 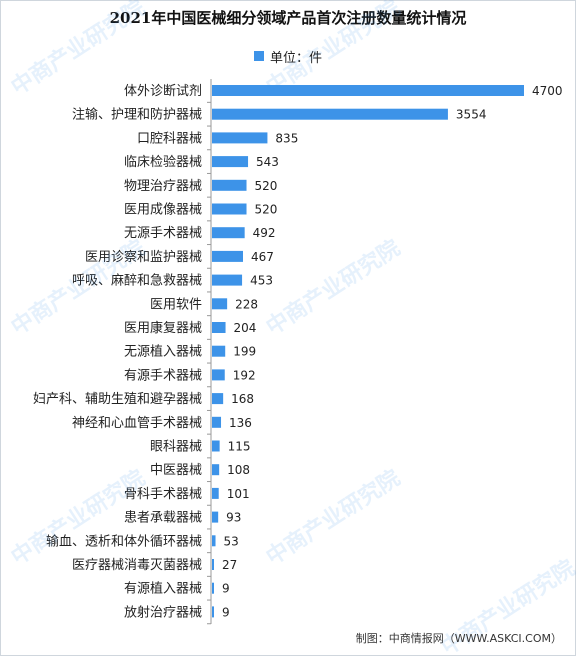 What do you see at coordinates (163, 233) in the screenshot?
I see `category-label: 无源手术器械` at bounding box center [163, 233].